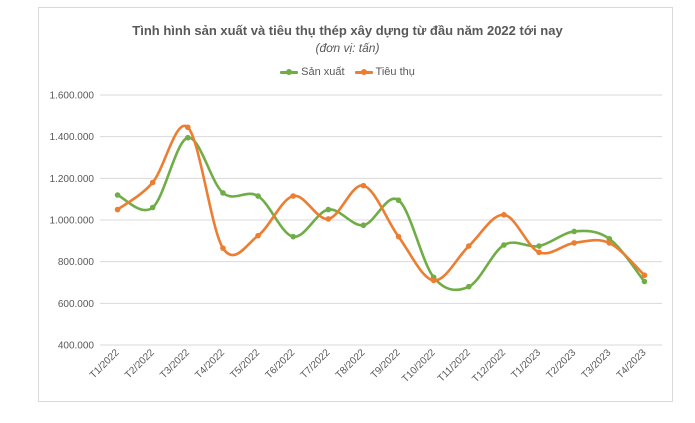 This screenshot has width=695, height=423. What do you see at coordinates (316, 364) in the screenshot?
I see `x-tick-label: T7/2022` at bounding box center [316, 364].